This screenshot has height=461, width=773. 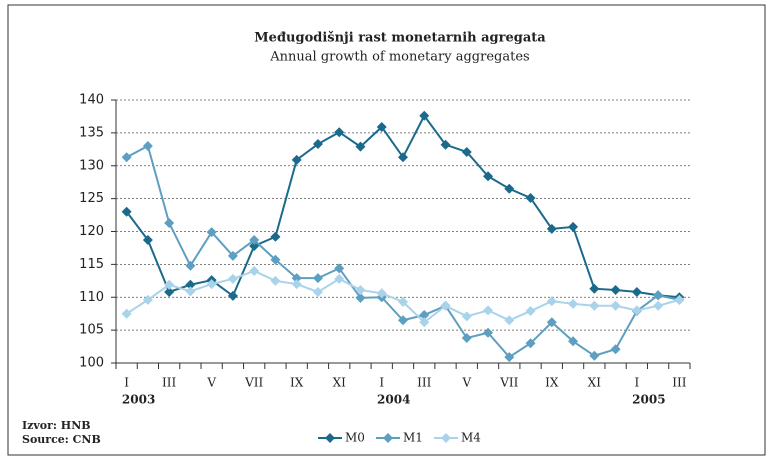 I want to click on y-tick-label: 135, so click(x=91, y=132).